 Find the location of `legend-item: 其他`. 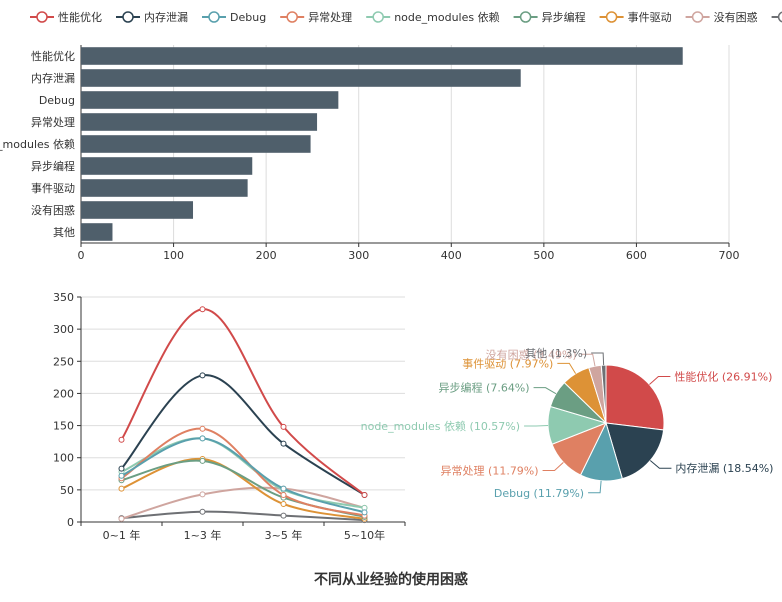

legend-item: 其他 is located at coordinates (776, 17).